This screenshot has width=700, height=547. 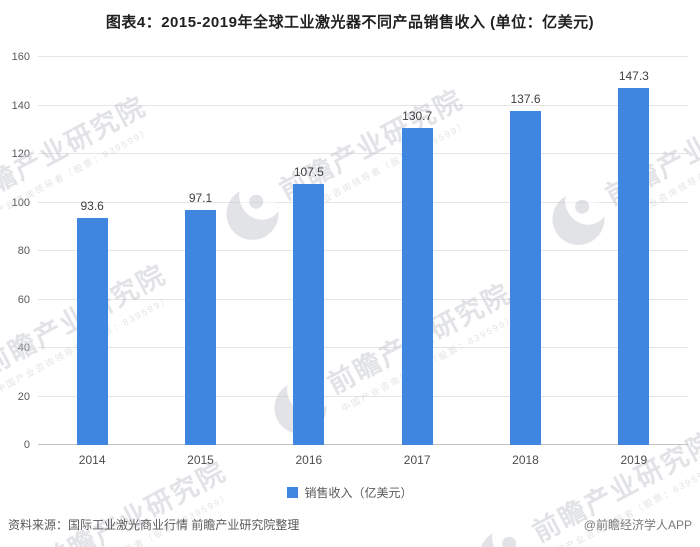 What do you see at coordinates (20, 154) in the screenshot?
I see `y-tick-label-120: 120` at bounding box center [20, 154].